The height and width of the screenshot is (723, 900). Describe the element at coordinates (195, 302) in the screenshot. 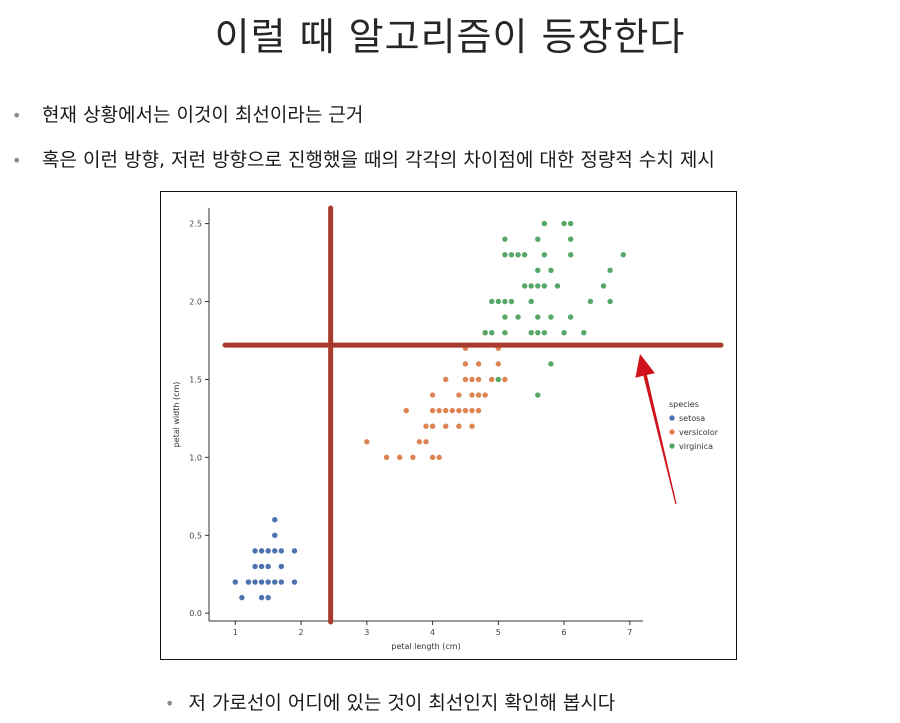

I see `y-tick-label: 2.0` at that location.